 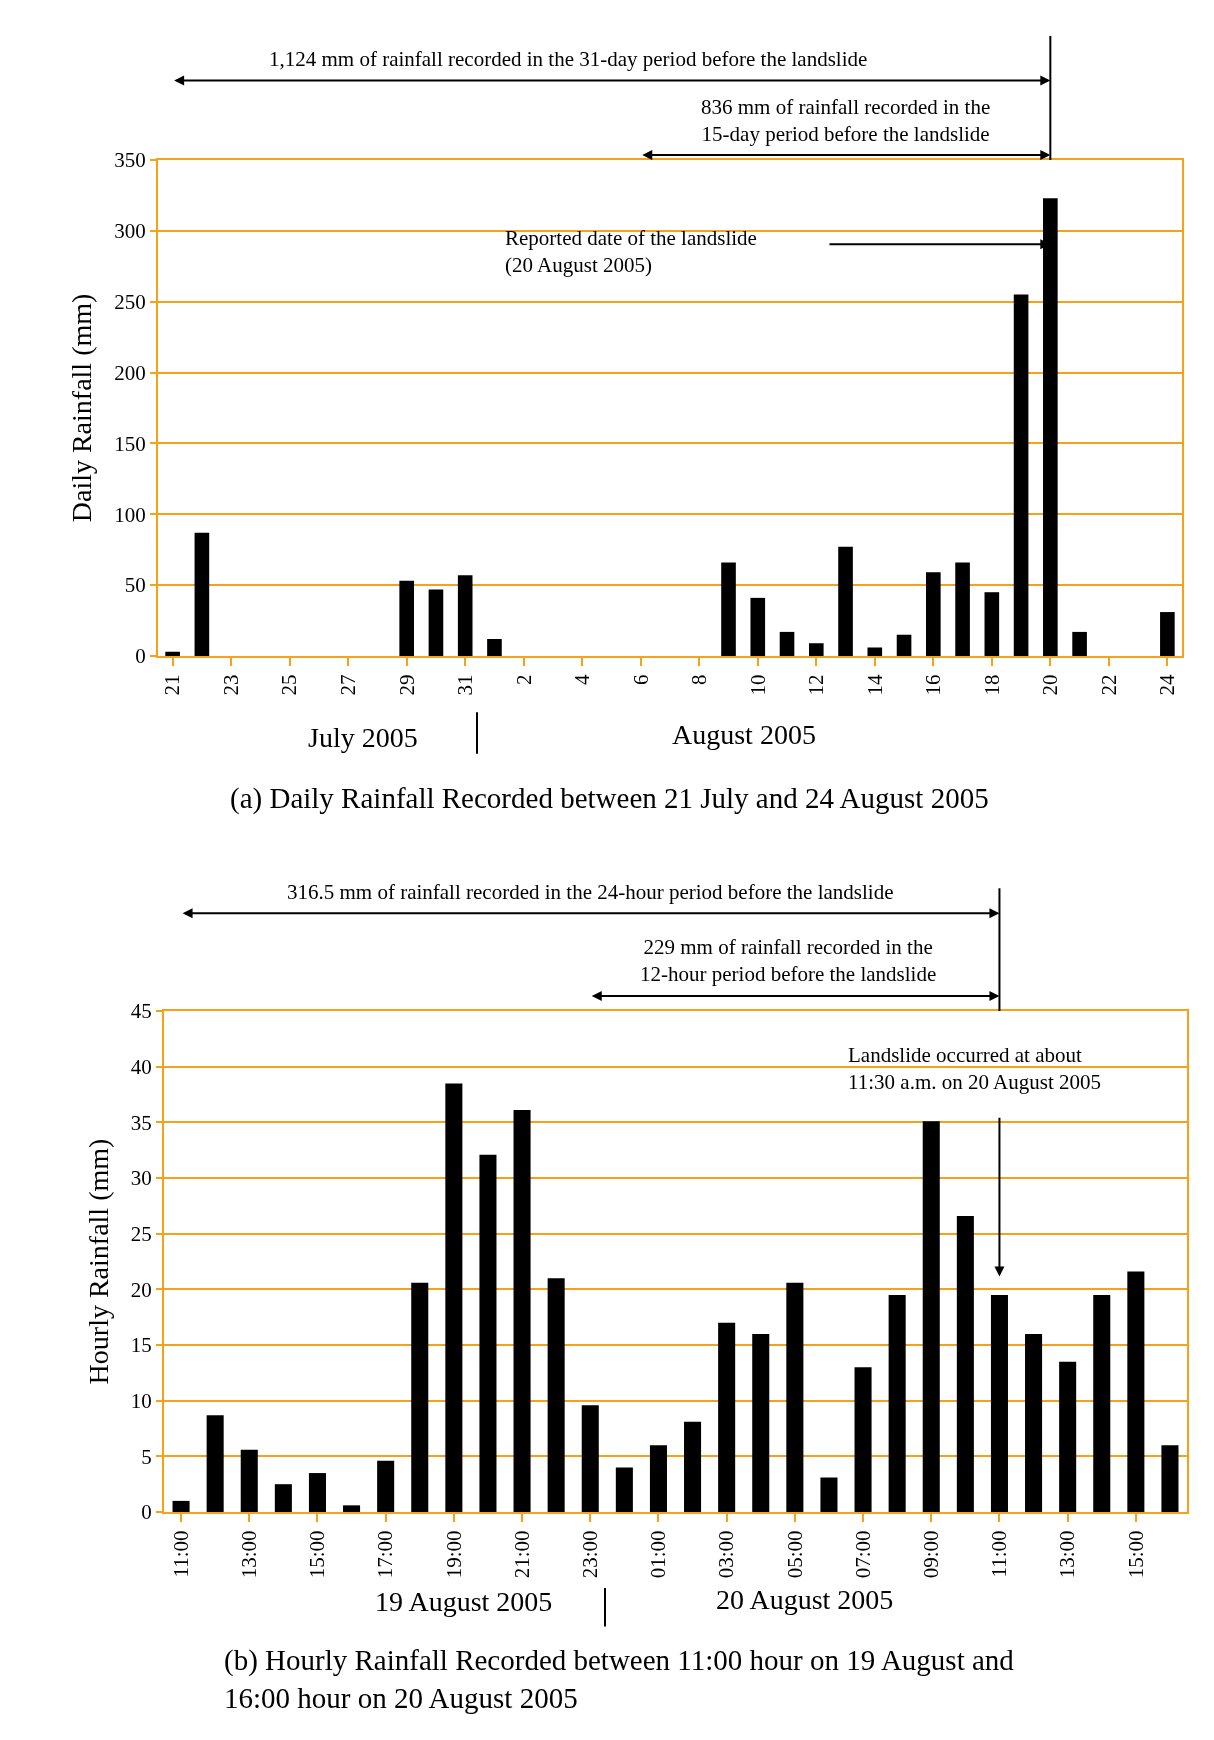 What do you see at coordinates (385, 1554) in the screenshot?
I see `x-tick-label: 17:00` at bounding box center [385, 1554].